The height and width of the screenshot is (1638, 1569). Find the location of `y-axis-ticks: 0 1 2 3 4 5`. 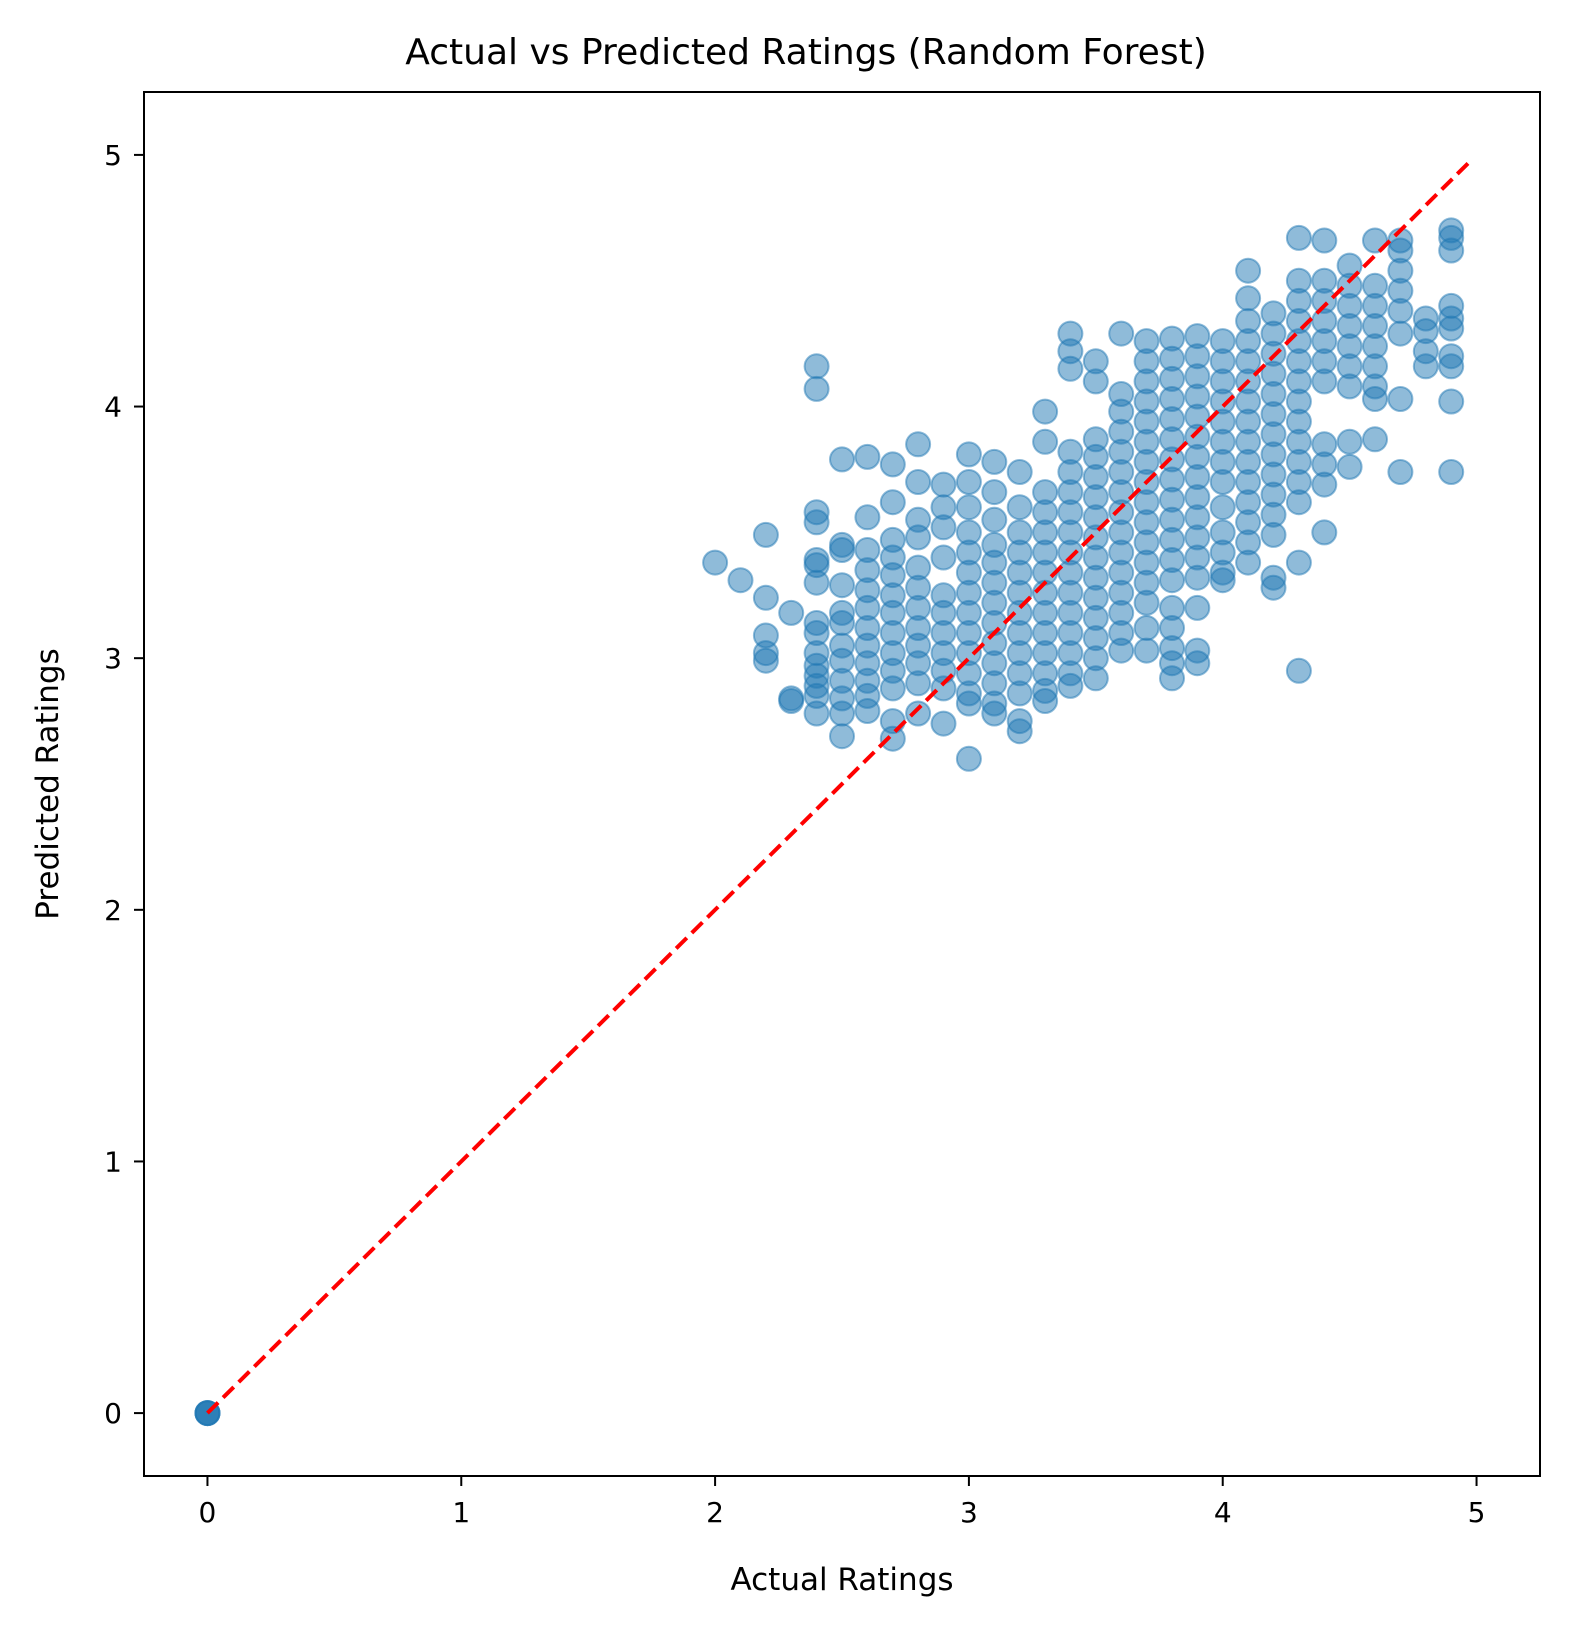

y-axis-ticks: 0 1 2 3 4 5 is located at coordinates (124, 784).